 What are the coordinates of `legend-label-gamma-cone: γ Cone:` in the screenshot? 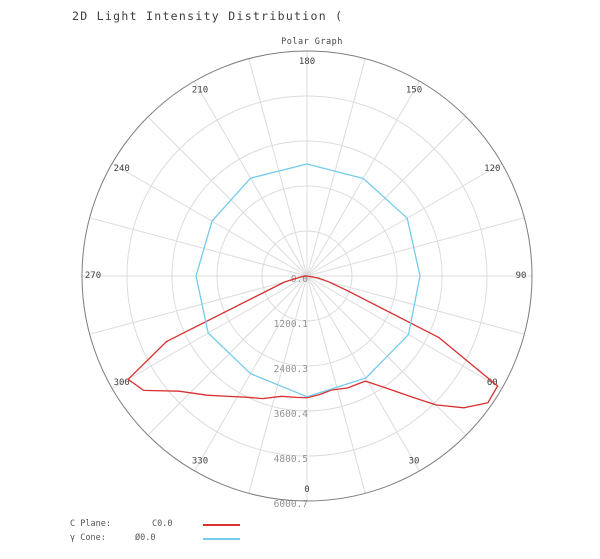 It's located at (88, 538).